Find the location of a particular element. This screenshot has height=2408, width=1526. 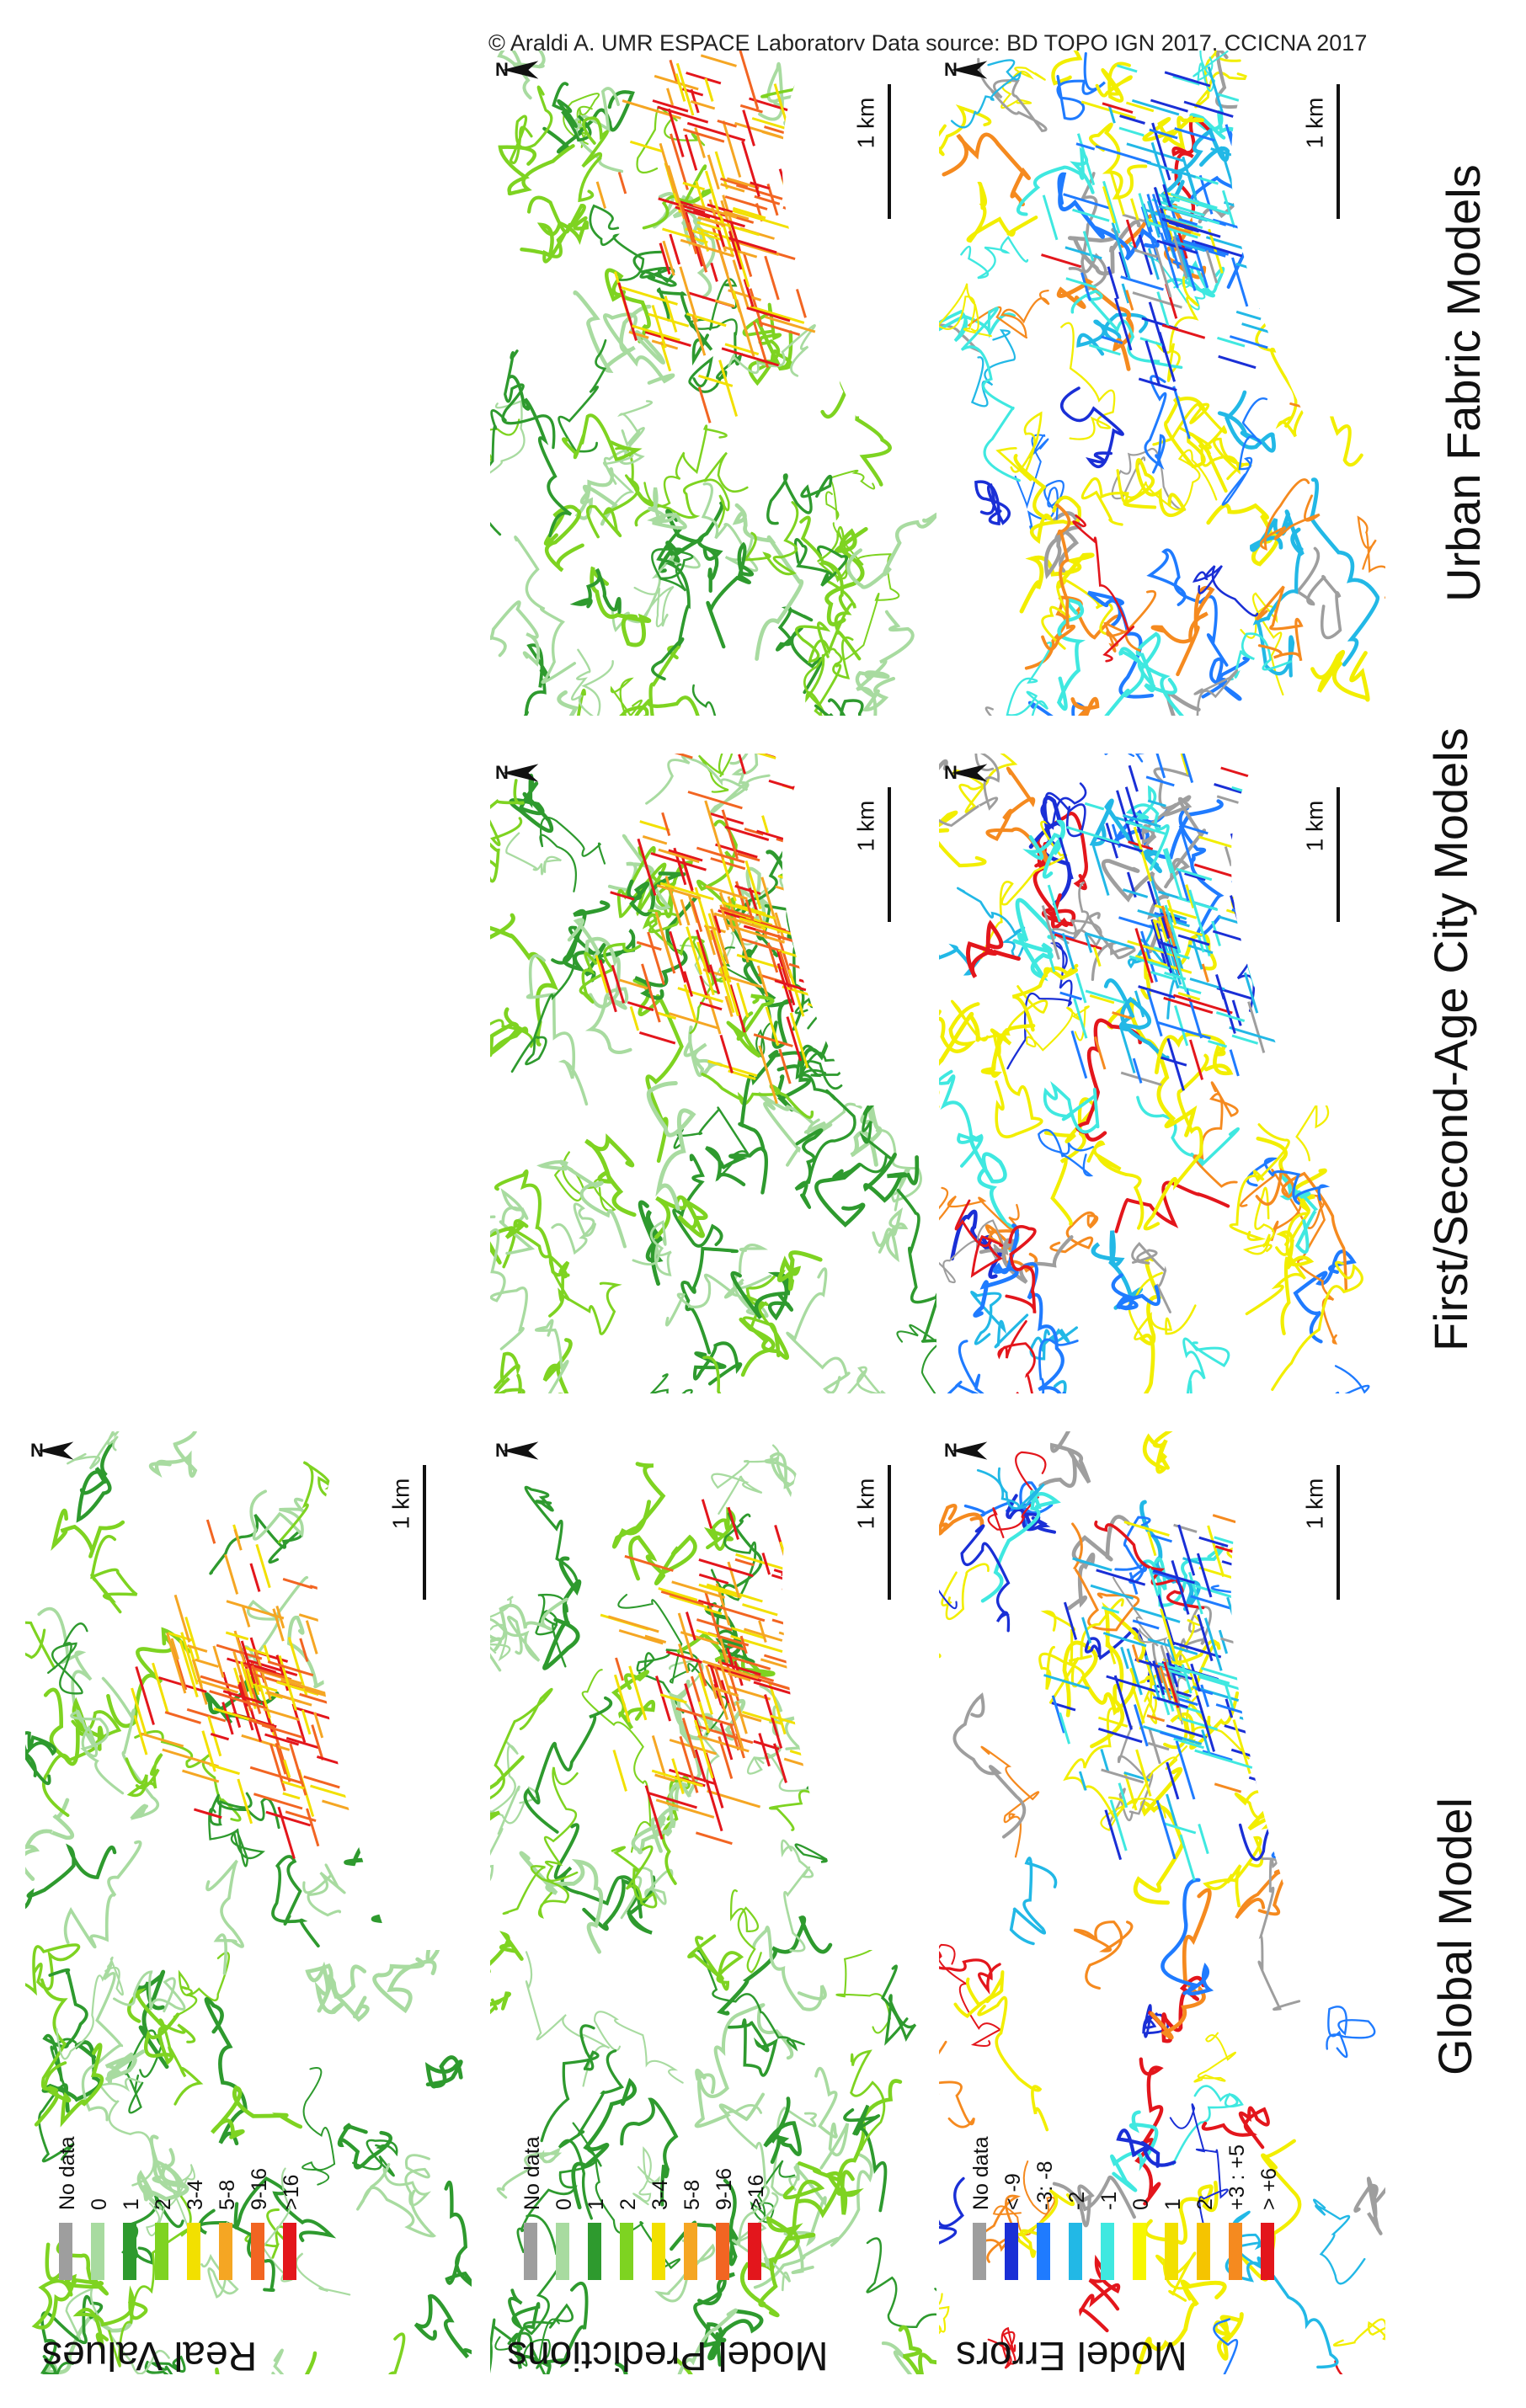

legend-class-label: 9-16 is located at coordinates (724, 2188).